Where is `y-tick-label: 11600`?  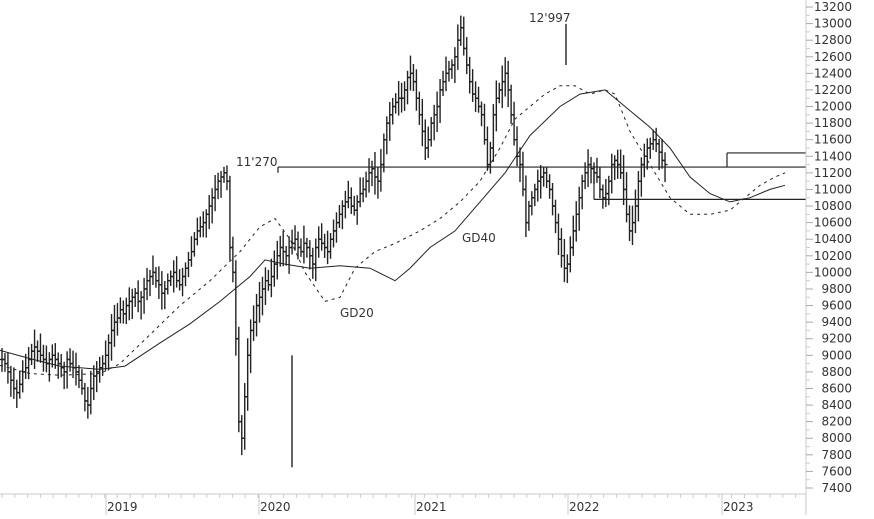
y-tick-label: 11600 is located at coordinates (833, 140).